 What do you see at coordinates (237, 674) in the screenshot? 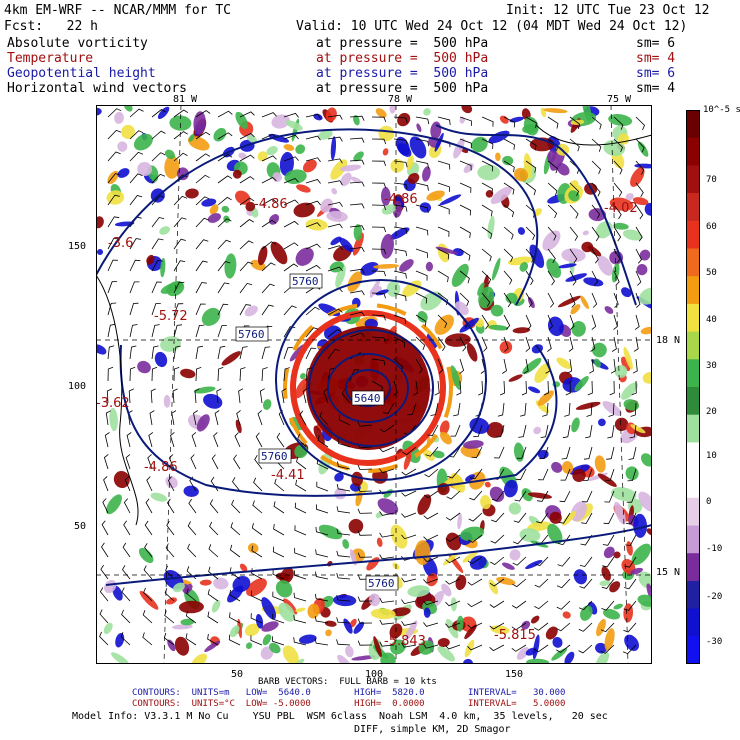
I see `x-tick-50: 50` at bounding box center [237, 674].